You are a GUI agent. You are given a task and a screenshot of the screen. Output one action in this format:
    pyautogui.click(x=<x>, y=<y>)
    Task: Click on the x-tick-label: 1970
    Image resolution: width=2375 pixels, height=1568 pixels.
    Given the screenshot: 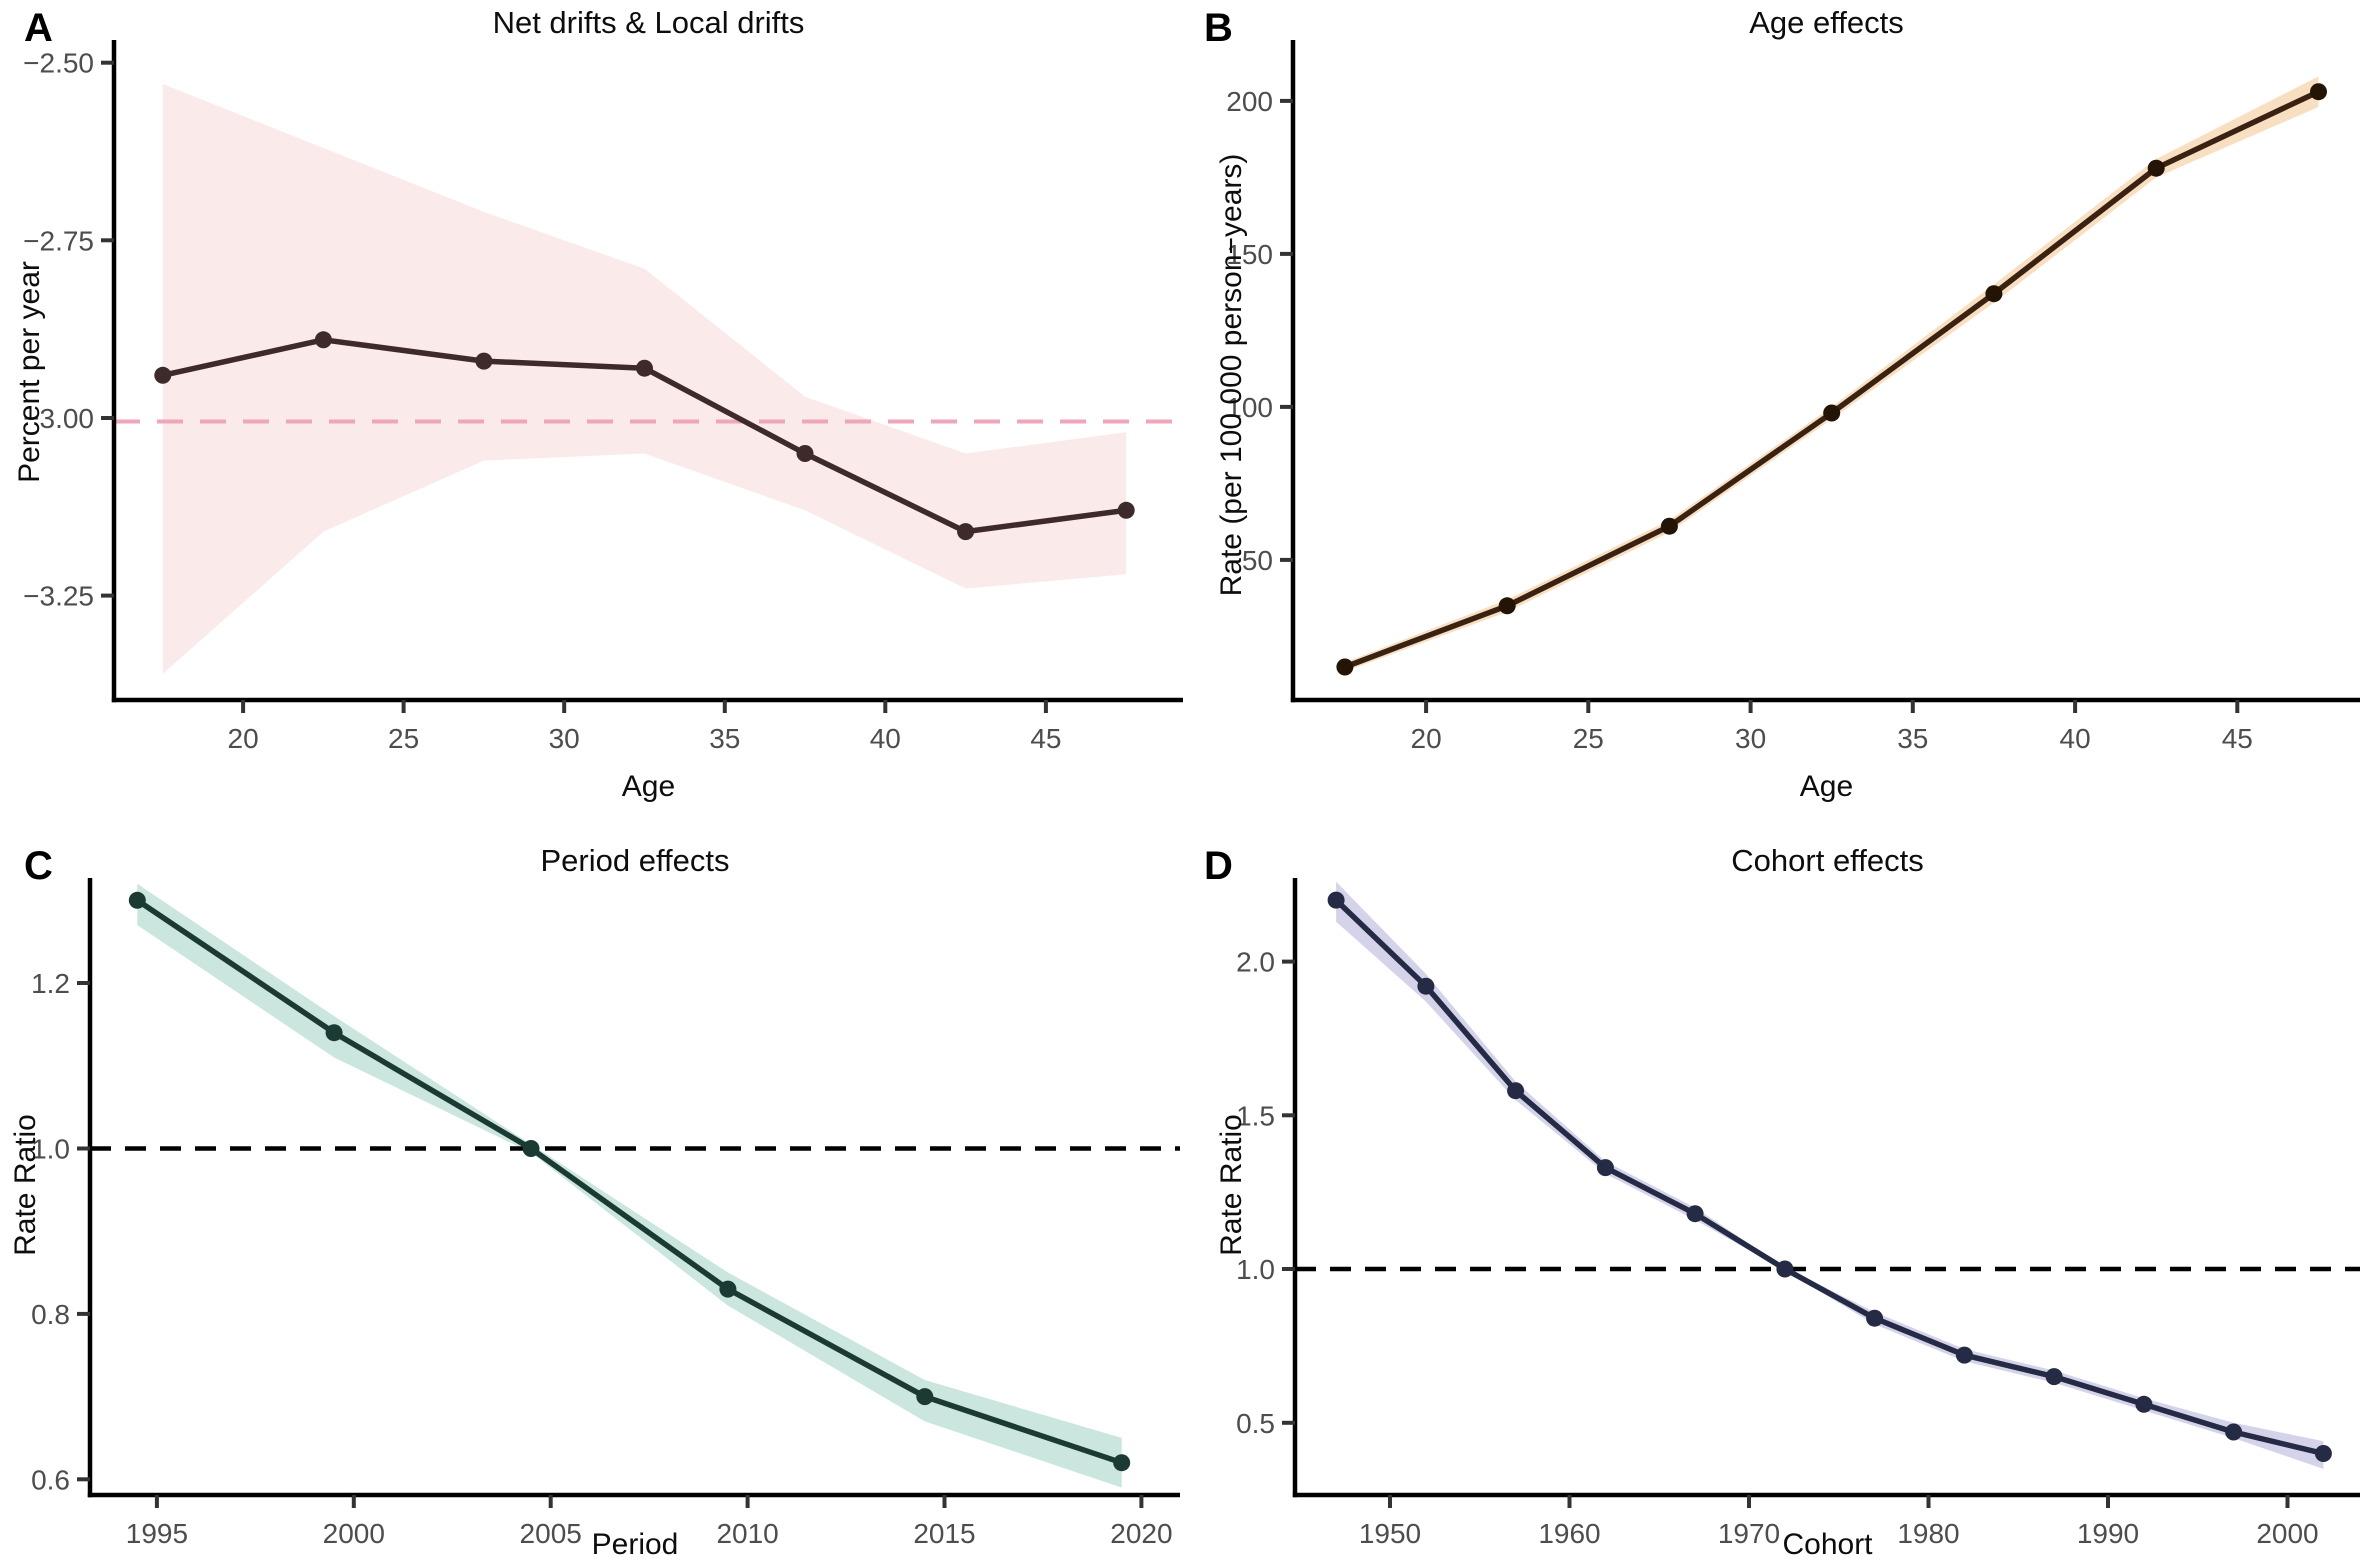 What is the action you would take?
    pyautogui.click(x=1749, y=1533)
    